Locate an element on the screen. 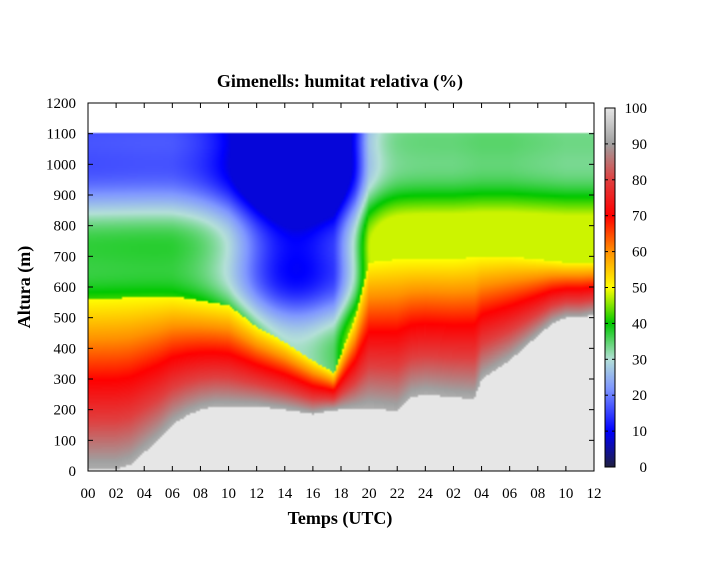 This screenshot has width=705, height=576. colorbar-tick-label: 90 is located at coordinates (639, 145).